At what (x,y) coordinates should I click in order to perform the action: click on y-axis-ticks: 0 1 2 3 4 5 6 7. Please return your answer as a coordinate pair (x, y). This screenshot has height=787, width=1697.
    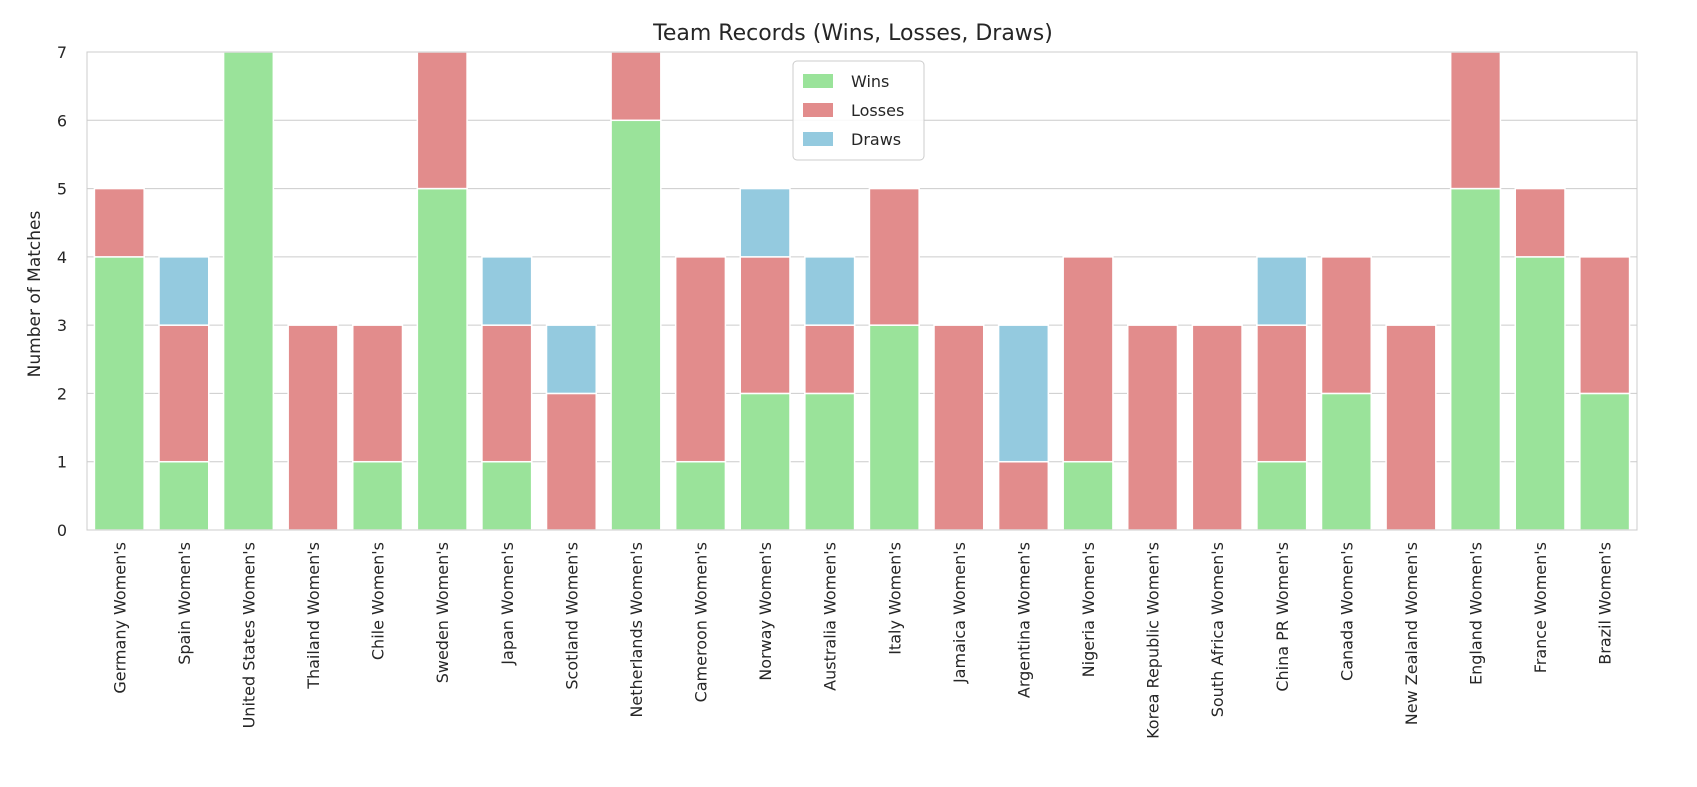
    Looking at the image, I should click on (62, 291).